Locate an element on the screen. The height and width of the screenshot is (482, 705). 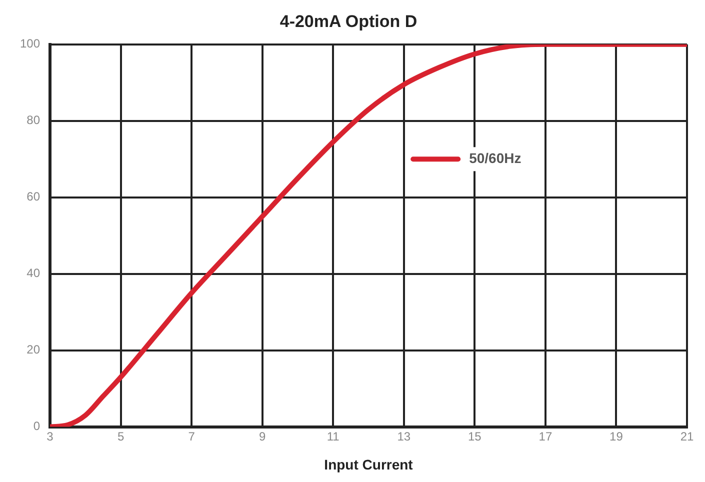
x-tick-label: 13 is located at coordinates (404, 436).